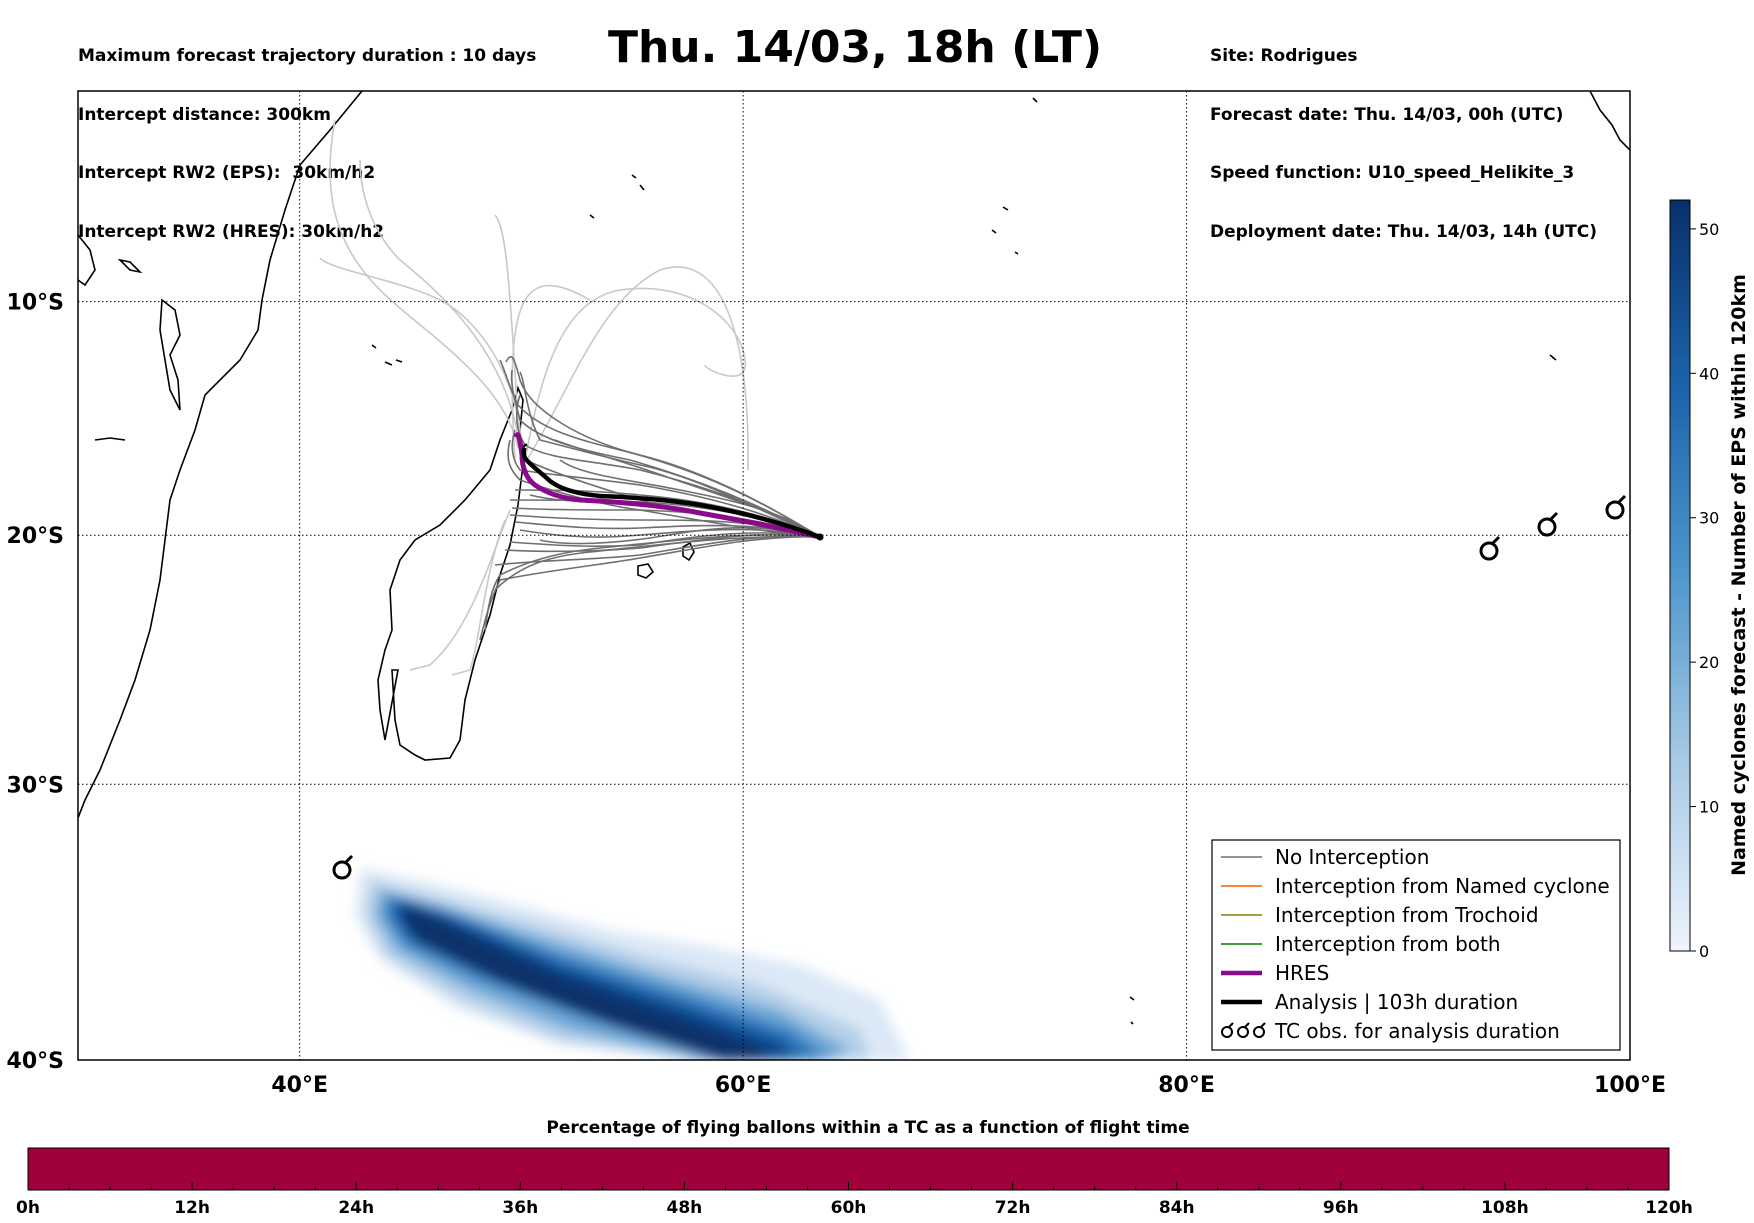 The width and height of the screenshot is (1754, 1223). What do you see at coordinates (1407, 915) in the screenshot?
I see `legend-label: Interception from Trochoid` at bounding box center [1407, 915].